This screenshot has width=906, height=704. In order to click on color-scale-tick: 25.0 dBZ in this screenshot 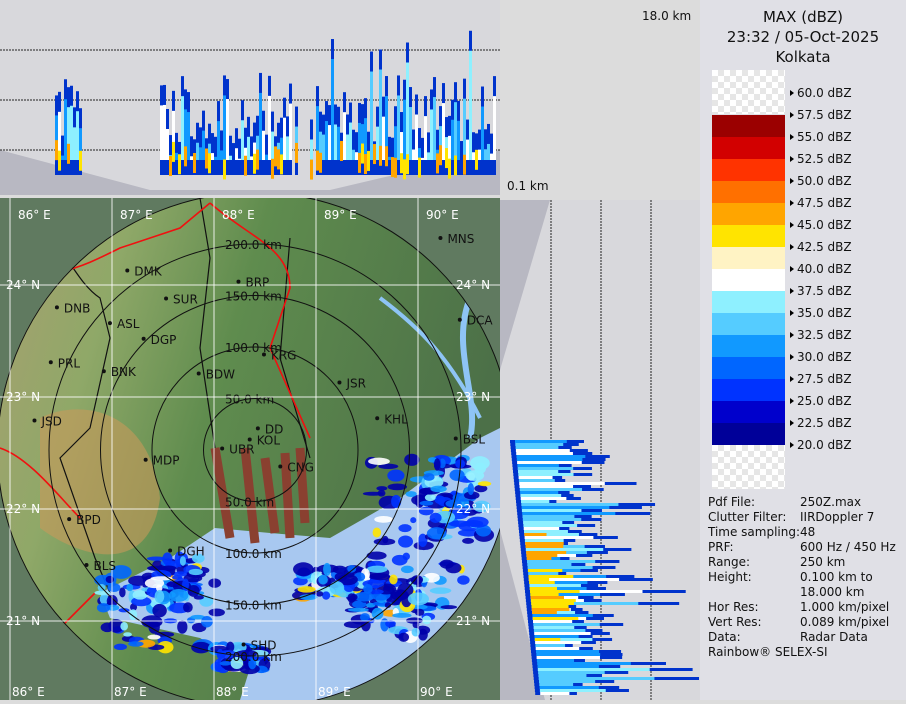, I will do `click(821, 401)`.